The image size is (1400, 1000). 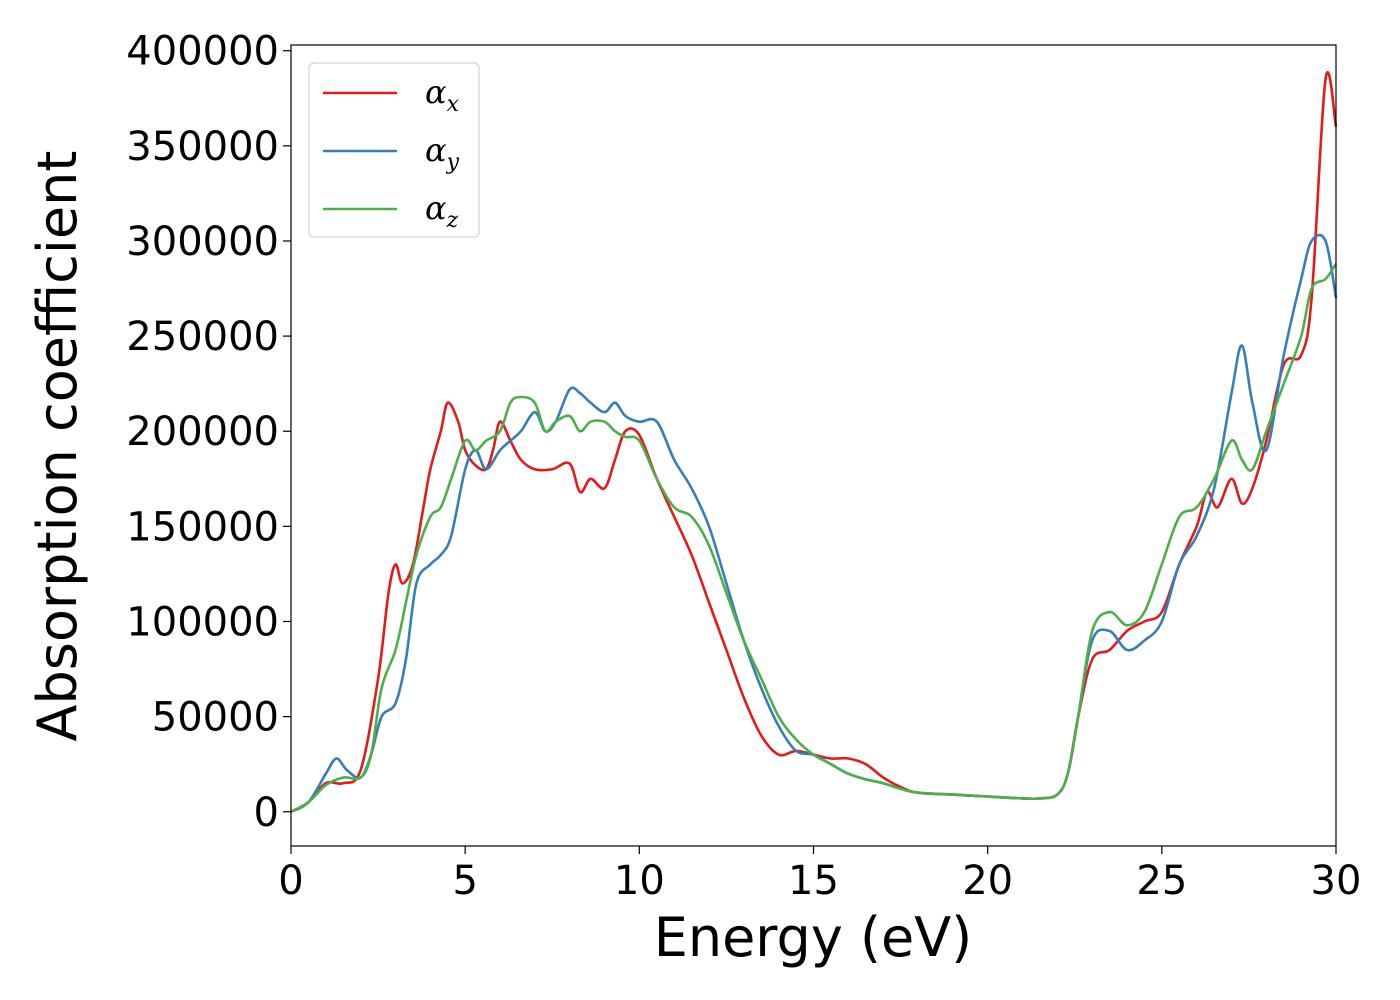 What do you see at coordinates (442, 153) in the screenshot?
I see `legend-label-y: αy` at bounding box center [442, 153].